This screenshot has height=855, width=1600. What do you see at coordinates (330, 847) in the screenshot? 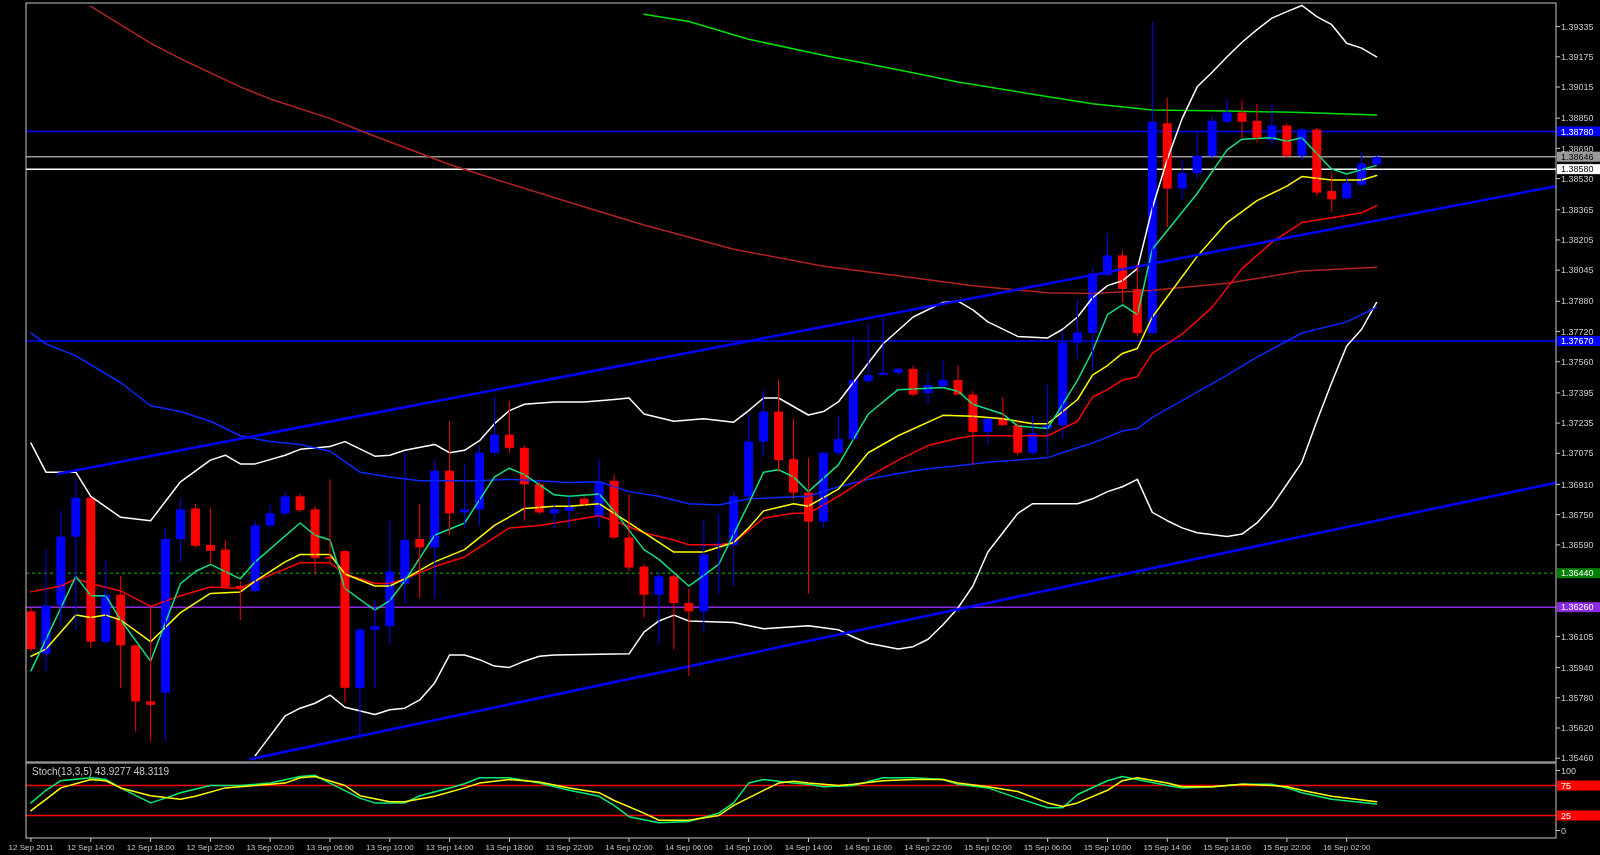
I see `x-tick-label: 13 Sep 06:00` at bounding box center [330, 847].